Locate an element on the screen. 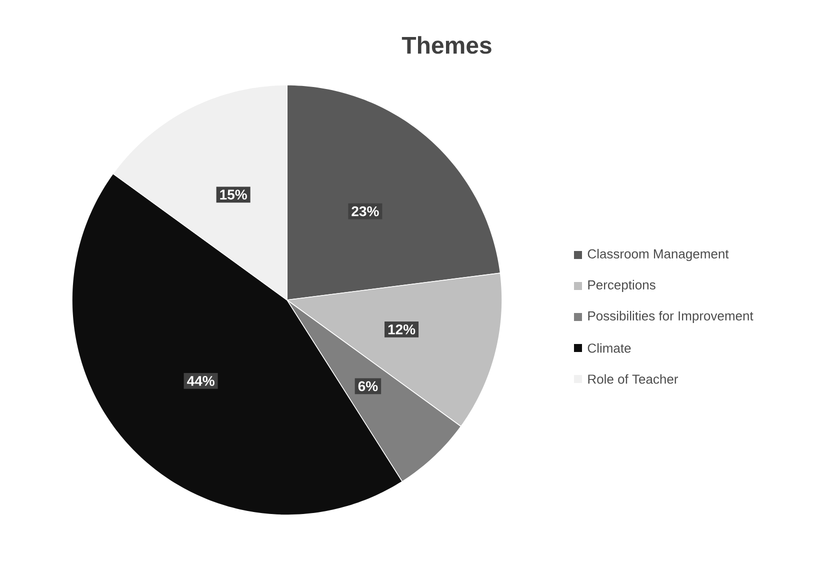 This screenshot has height=565, width=835. legend-label: Possibilities for Improvement is located at coordinates (671, 317).